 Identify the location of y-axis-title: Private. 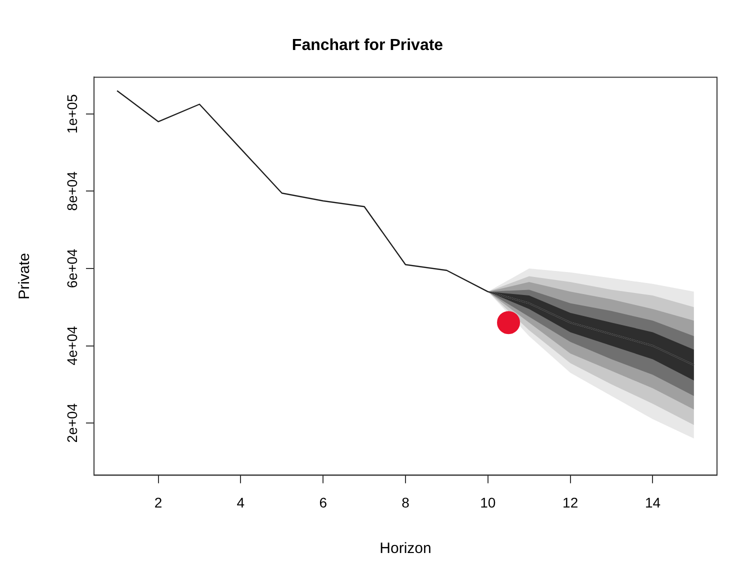
(25, 276).